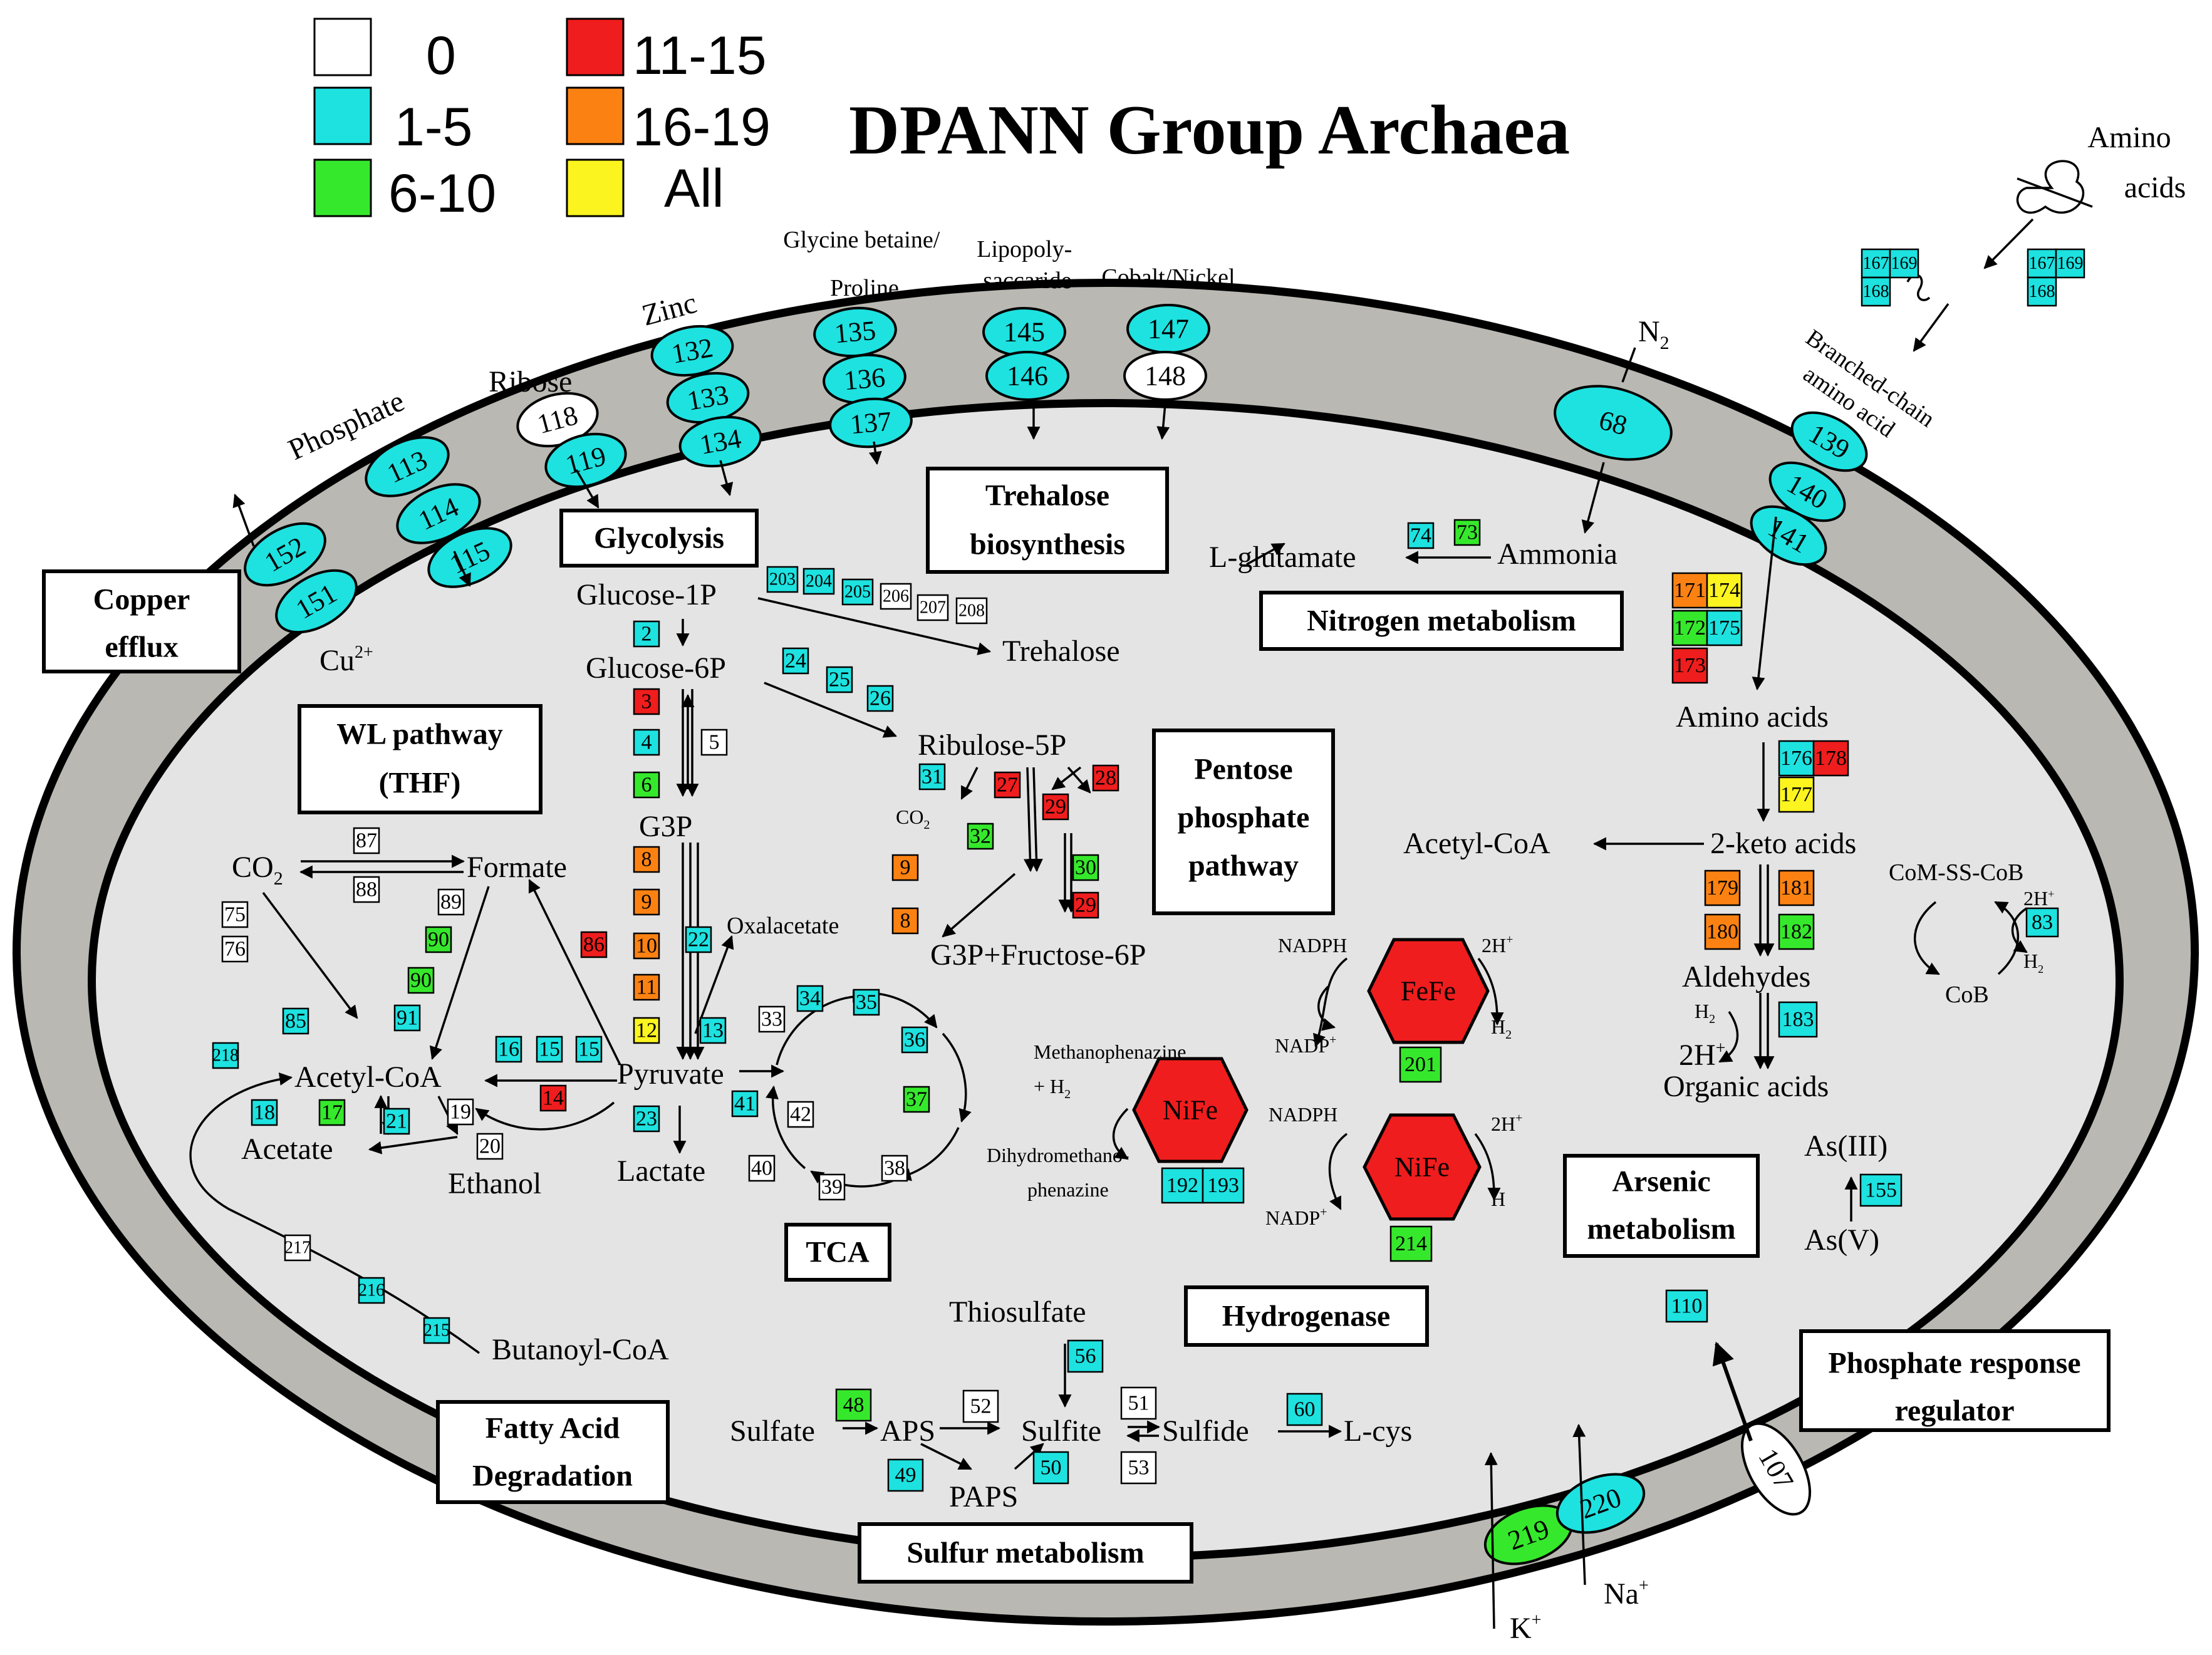 This screenshot has height=1655, width=2212. I want to click on enzyme-169: 169, so click(2070, 263).